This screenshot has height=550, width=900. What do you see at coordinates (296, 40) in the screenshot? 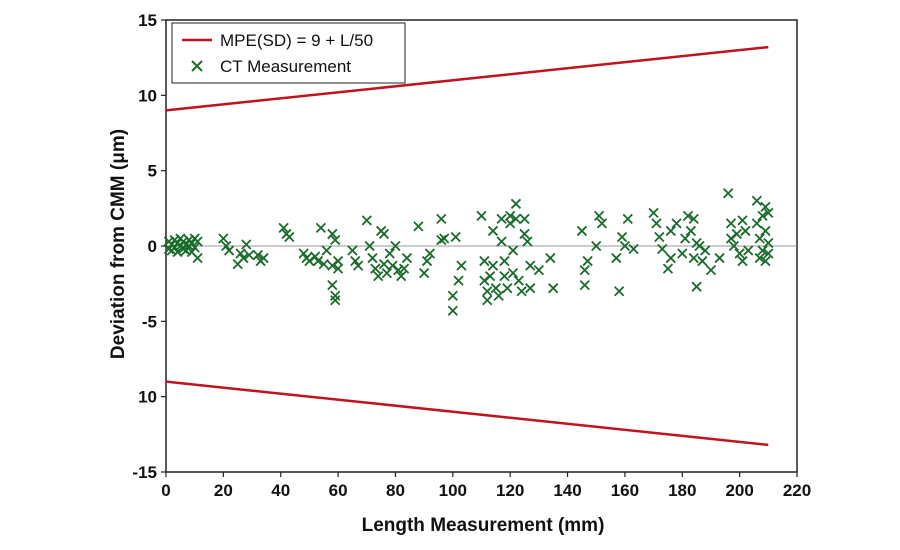
I see `legend-label: MPE(SD) = 9 + L/50` at bounding box center [296, 40].